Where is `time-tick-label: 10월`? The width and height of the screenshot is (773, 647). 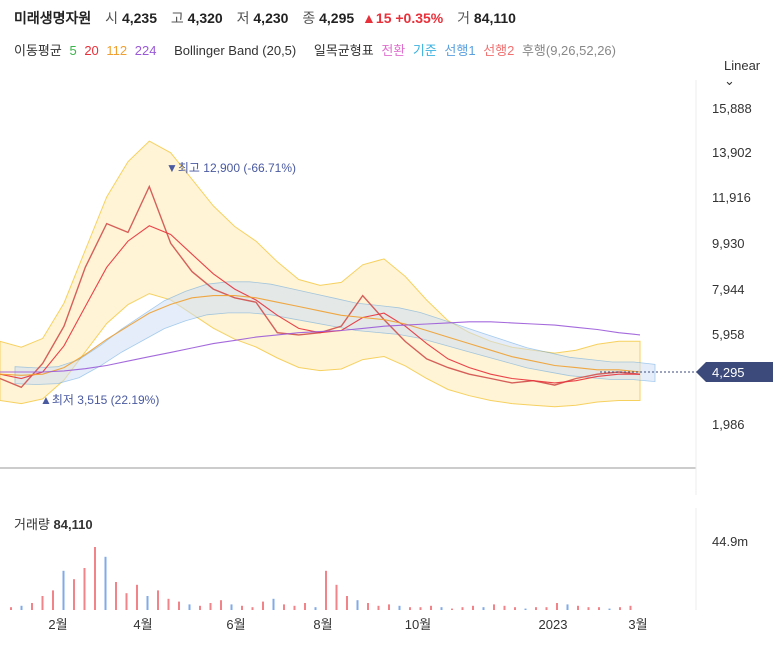
time-tick-label: 10월 is located at coordinates (418, 624).